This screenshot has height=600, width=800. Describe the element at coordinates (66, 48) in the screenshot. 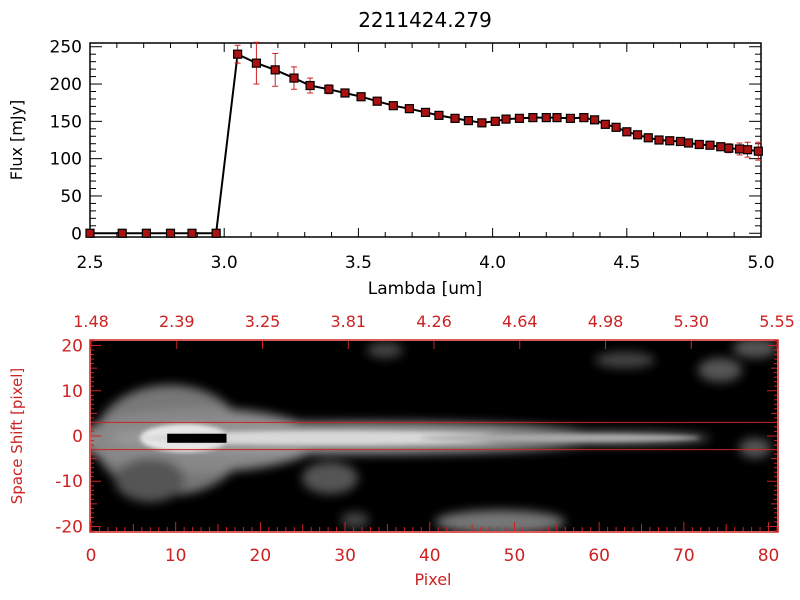

I see `y-tick-label: 250` at that location.